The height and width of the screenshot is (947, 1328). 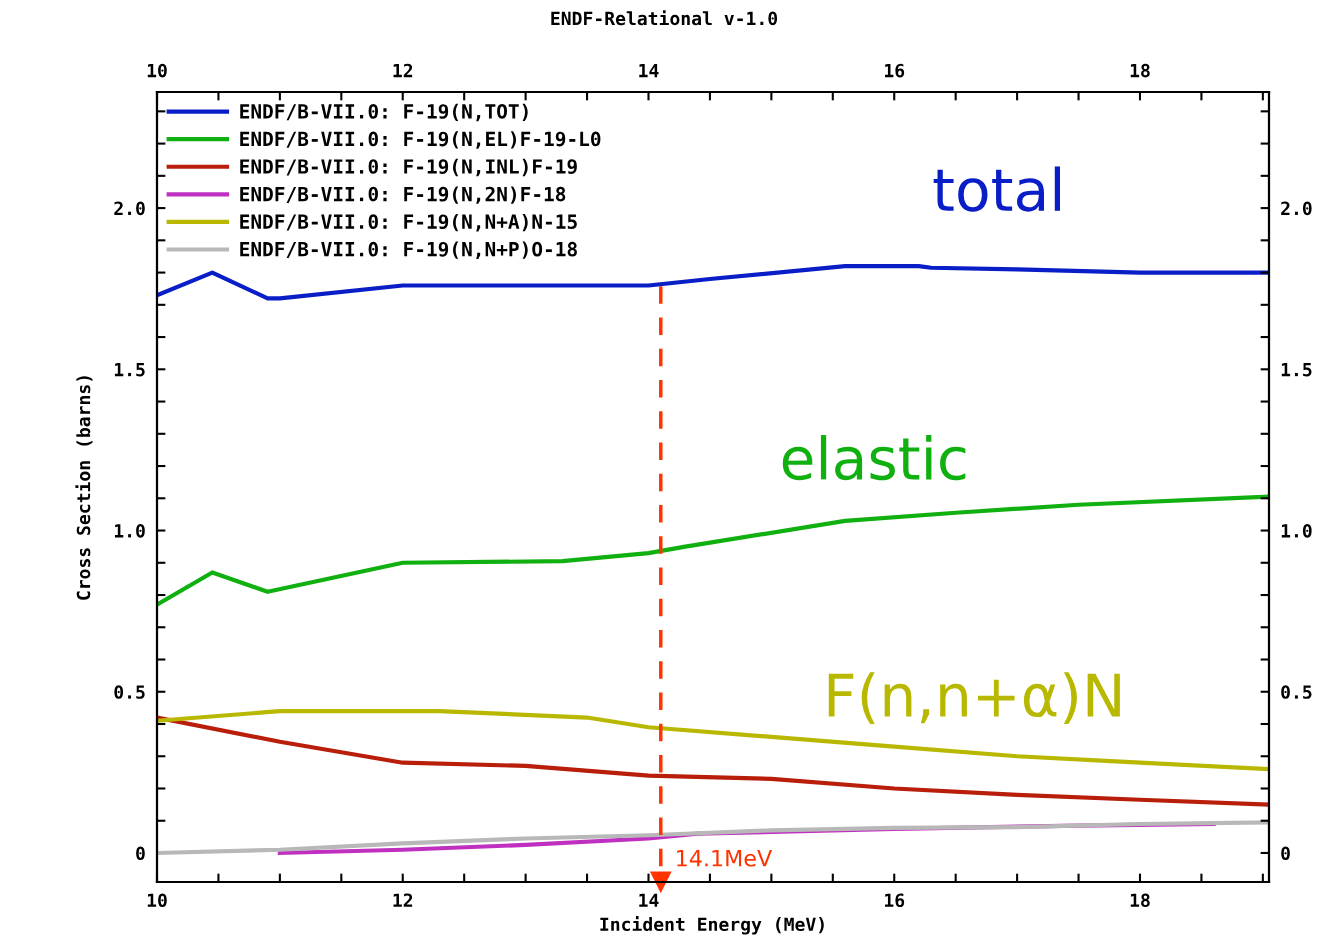 What do you see at coordinates (129, 208) in the screenshot?
I see `y-tick-label: 2.0` at bounding box center [129, 208].